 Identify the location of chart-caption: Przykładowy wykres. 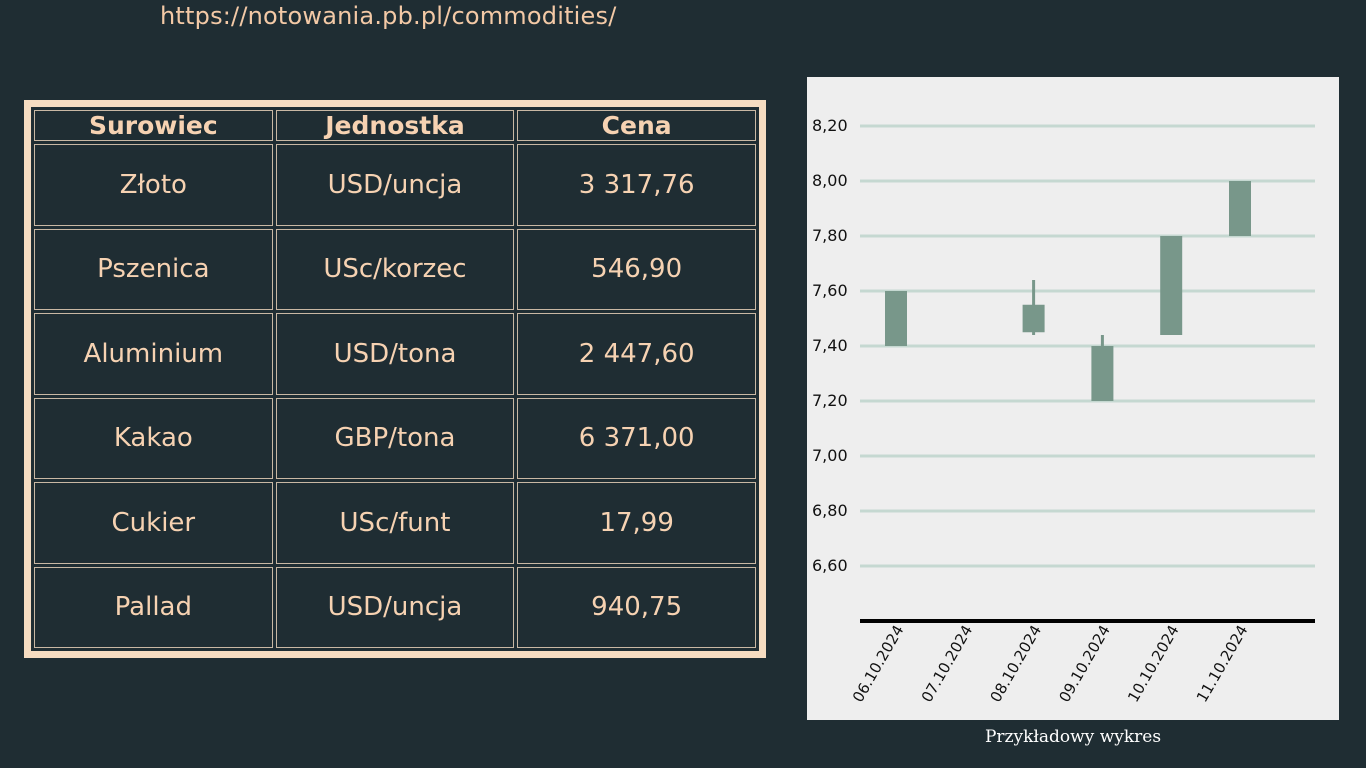
(1073, 737).